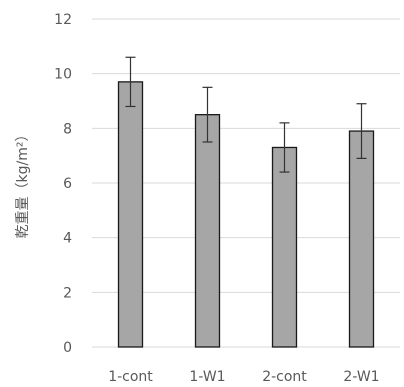 Image resolution: width=404 pixels, height=387 pixels. What do you see at coordinates (67, 129) in the screenshot?
I see `y-tick-label: 8` at bounding box center [67, 129].